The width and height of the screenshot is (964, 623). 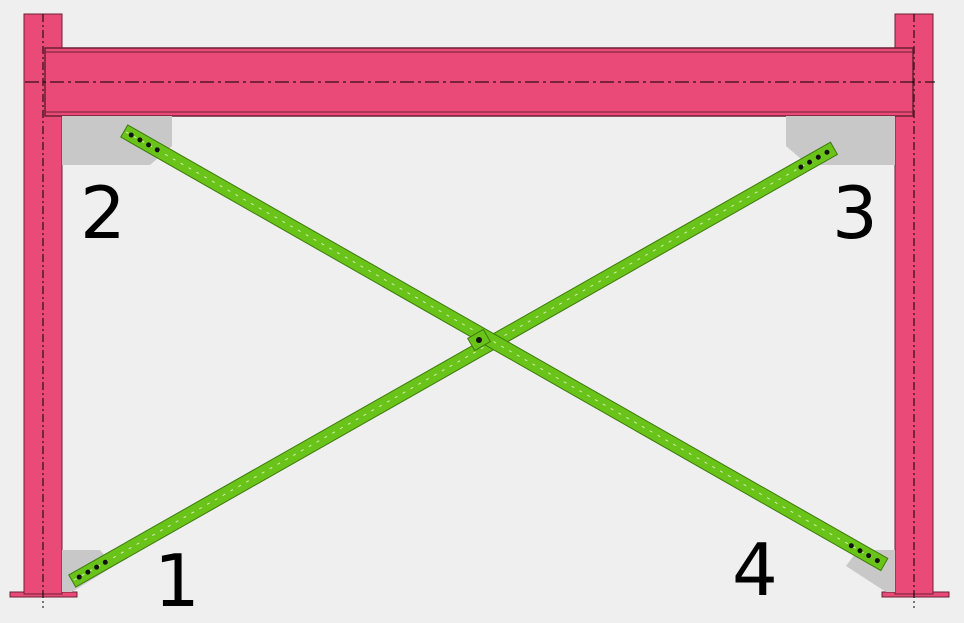 What do you see at coordinates (755, 570) in the screenshot?
I see `label-connection-4: 4` at bounding box center [755, 570].